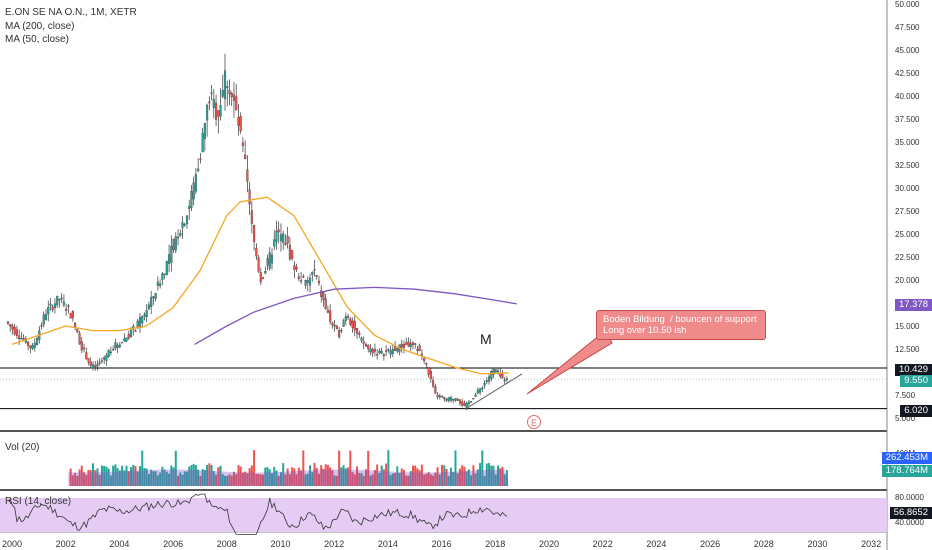 This screenshot has height=550, width=932. I want to click on price-tick-label: 5.000, so click(905, 418).